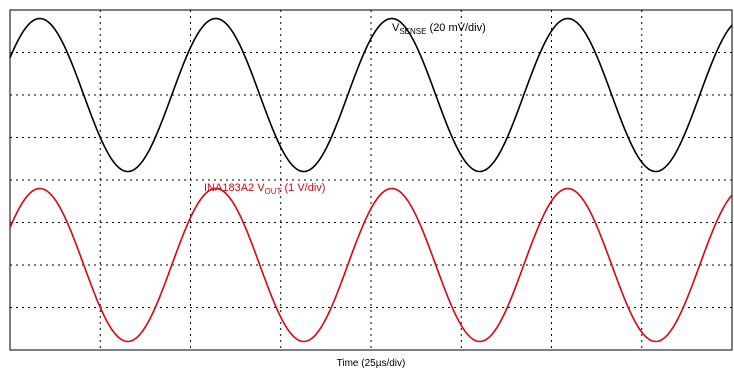  What do you see at coordinates (439, 29) in the screenshot?
I see `vsense-label: VSENSE (20 mV/div)` at bounding box center [439, 29].